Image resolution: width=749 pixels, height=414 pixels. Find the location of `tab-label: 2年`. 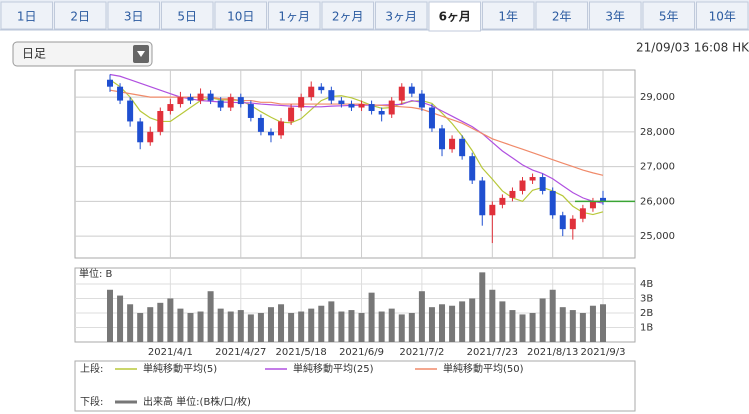

tab-label: 2年 is located at coordinates (562, 17).